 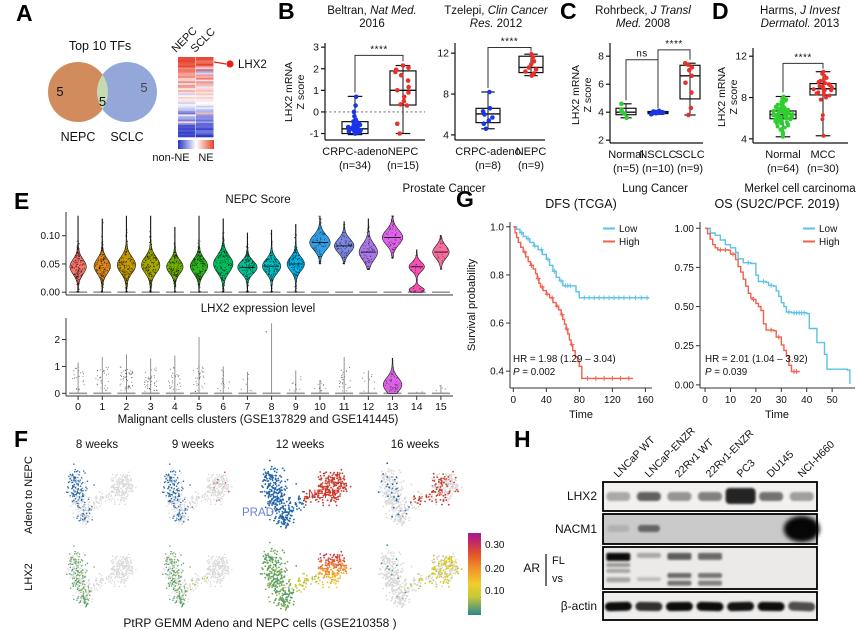 I want to click on blot-label-ar: AR, so click(x=531, y=568).